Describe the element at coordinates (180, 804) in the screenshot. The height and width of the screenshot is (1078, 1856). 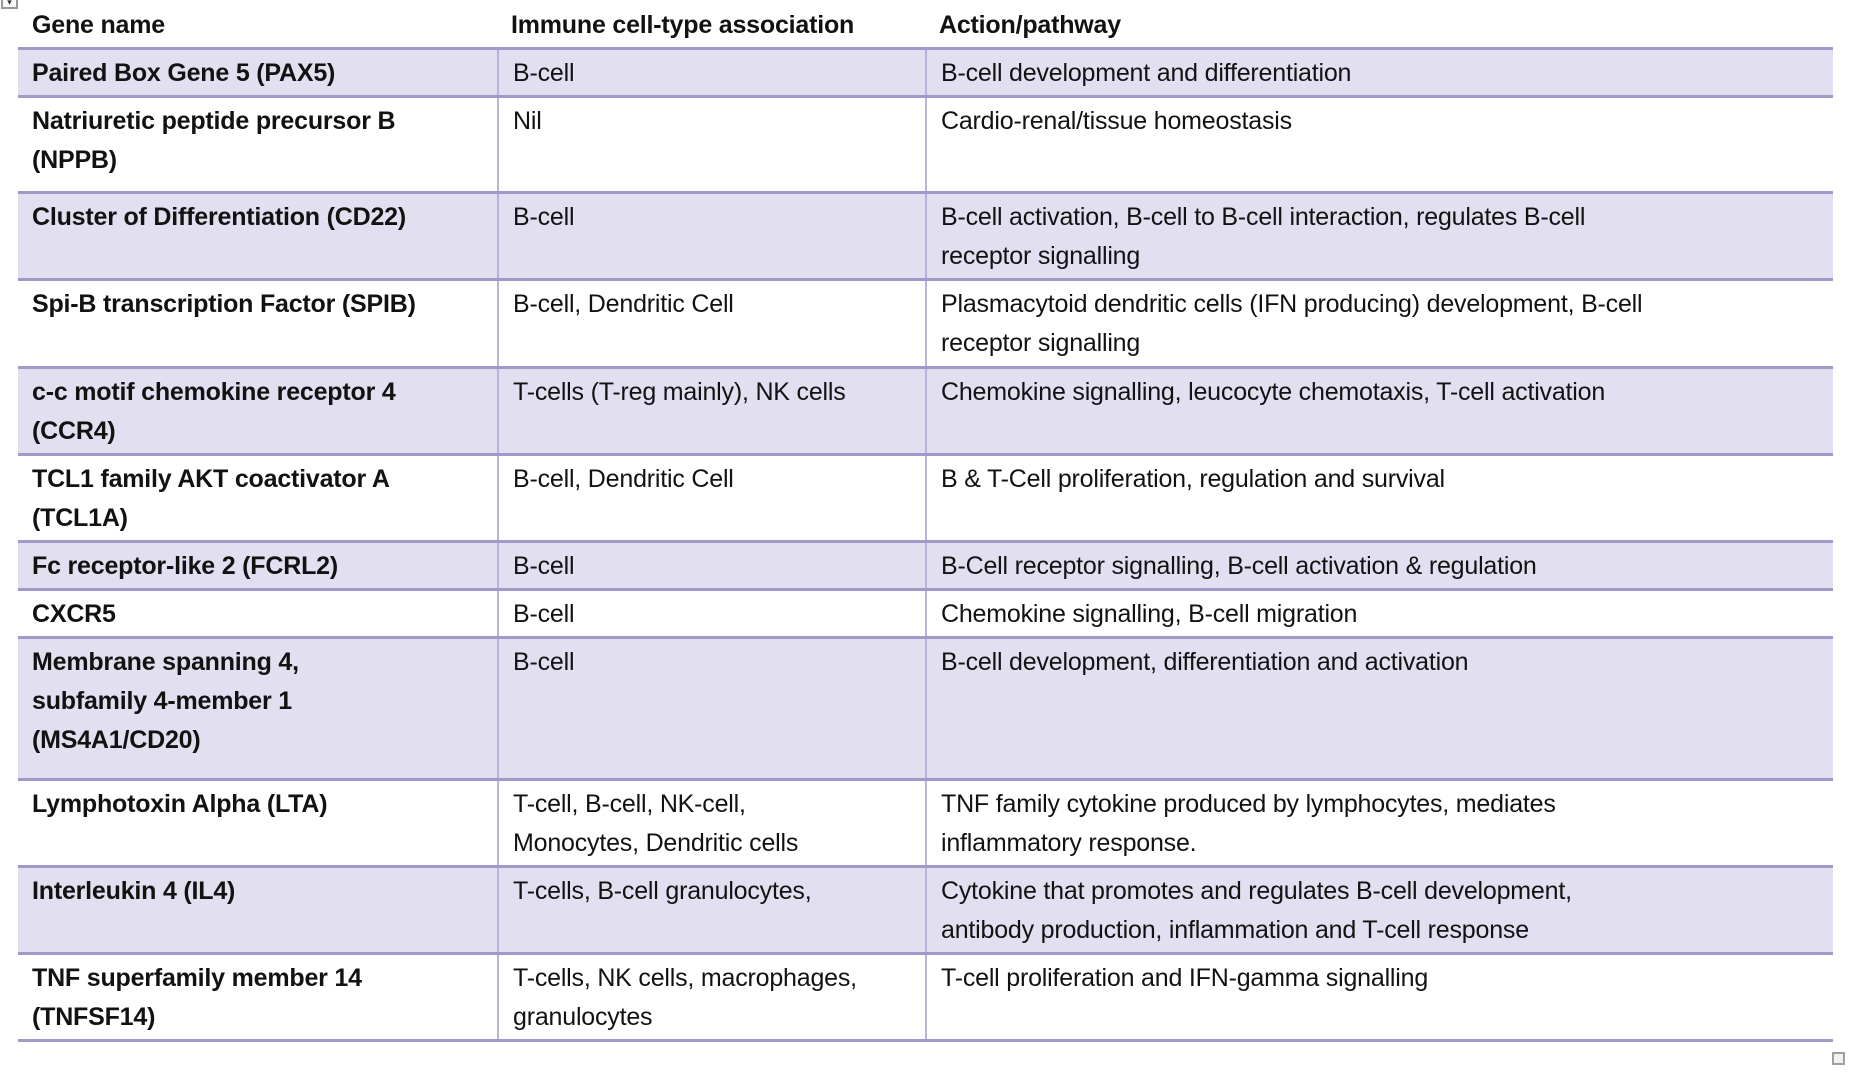
I see `gene-name-cell: Lymphotoxin Alpha (LTA)` at that location.